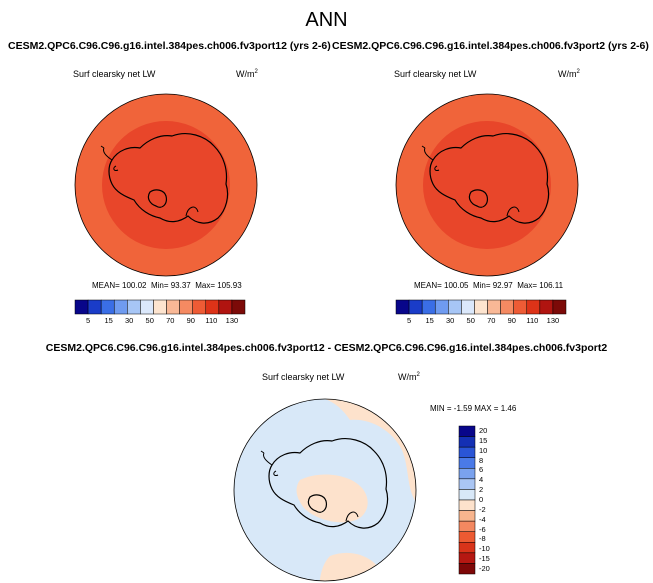  What do you see at coordinates (569, 74) in the screenshot?
I see `right-unit-label: W/m2` at bounding box center [569, 74].